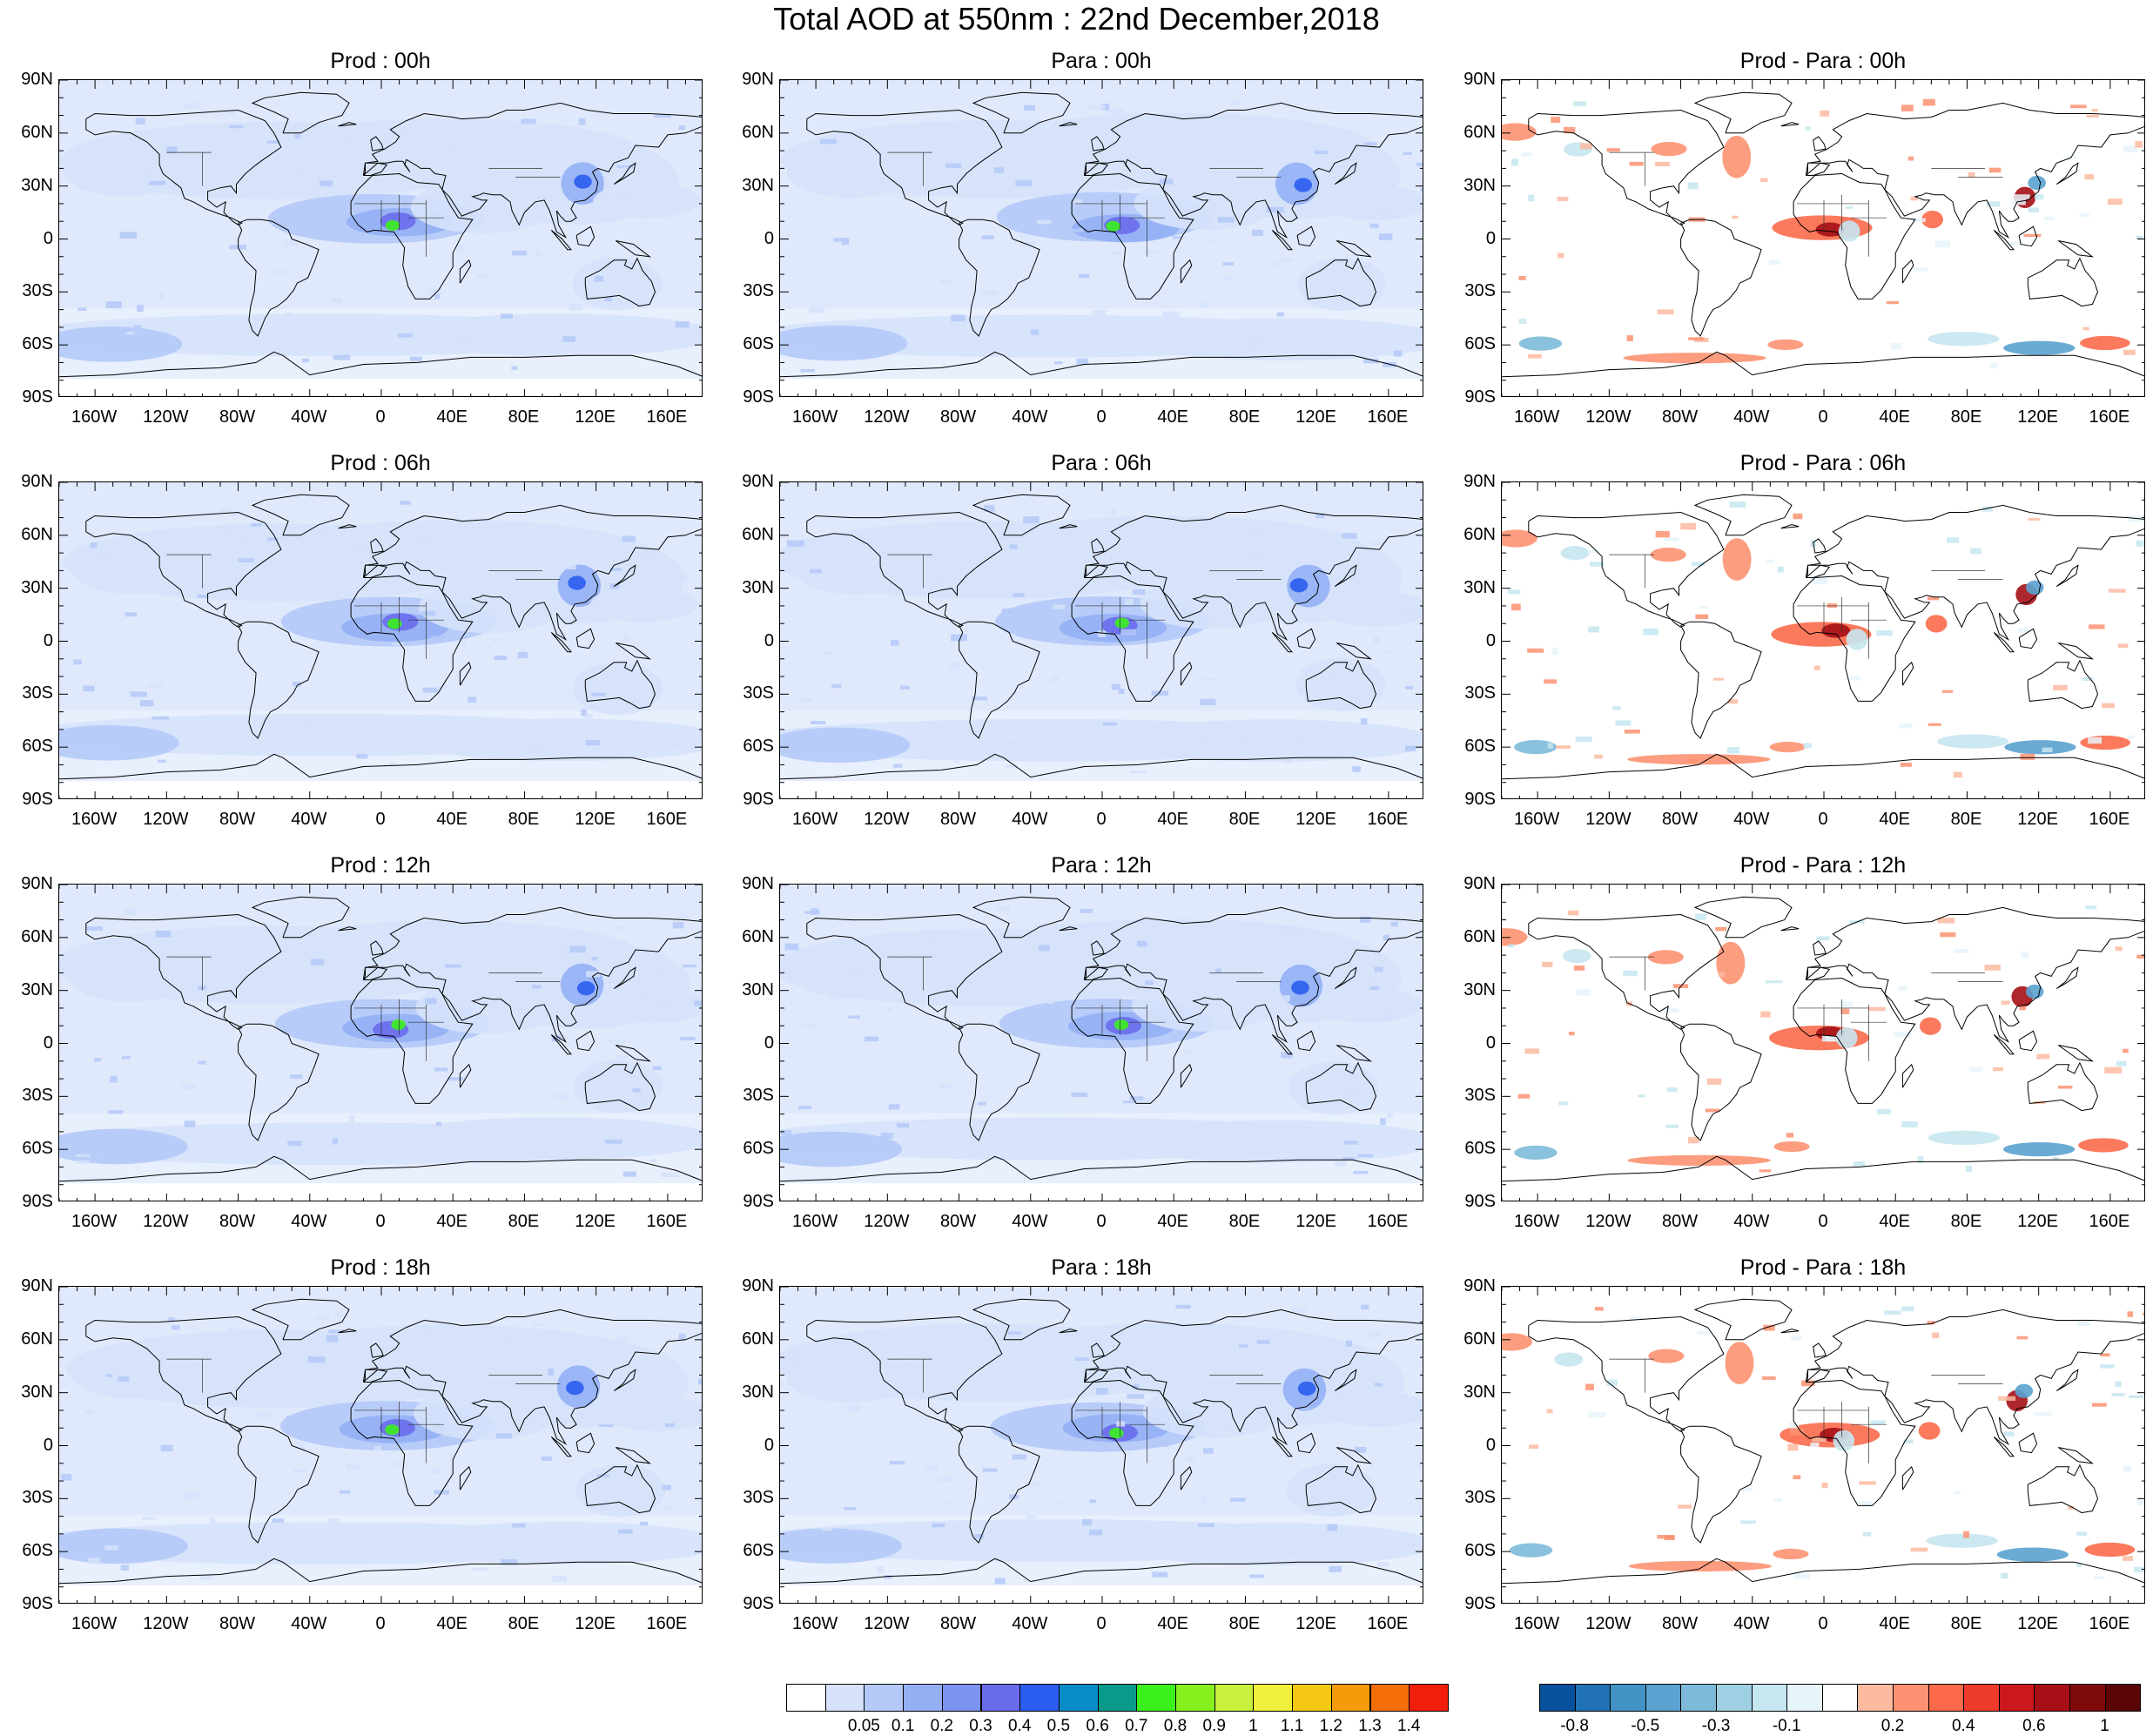 This screenshot has height=1736, width=2153. I want to click on map-panel: Prod : 06h, so click(380, 609).